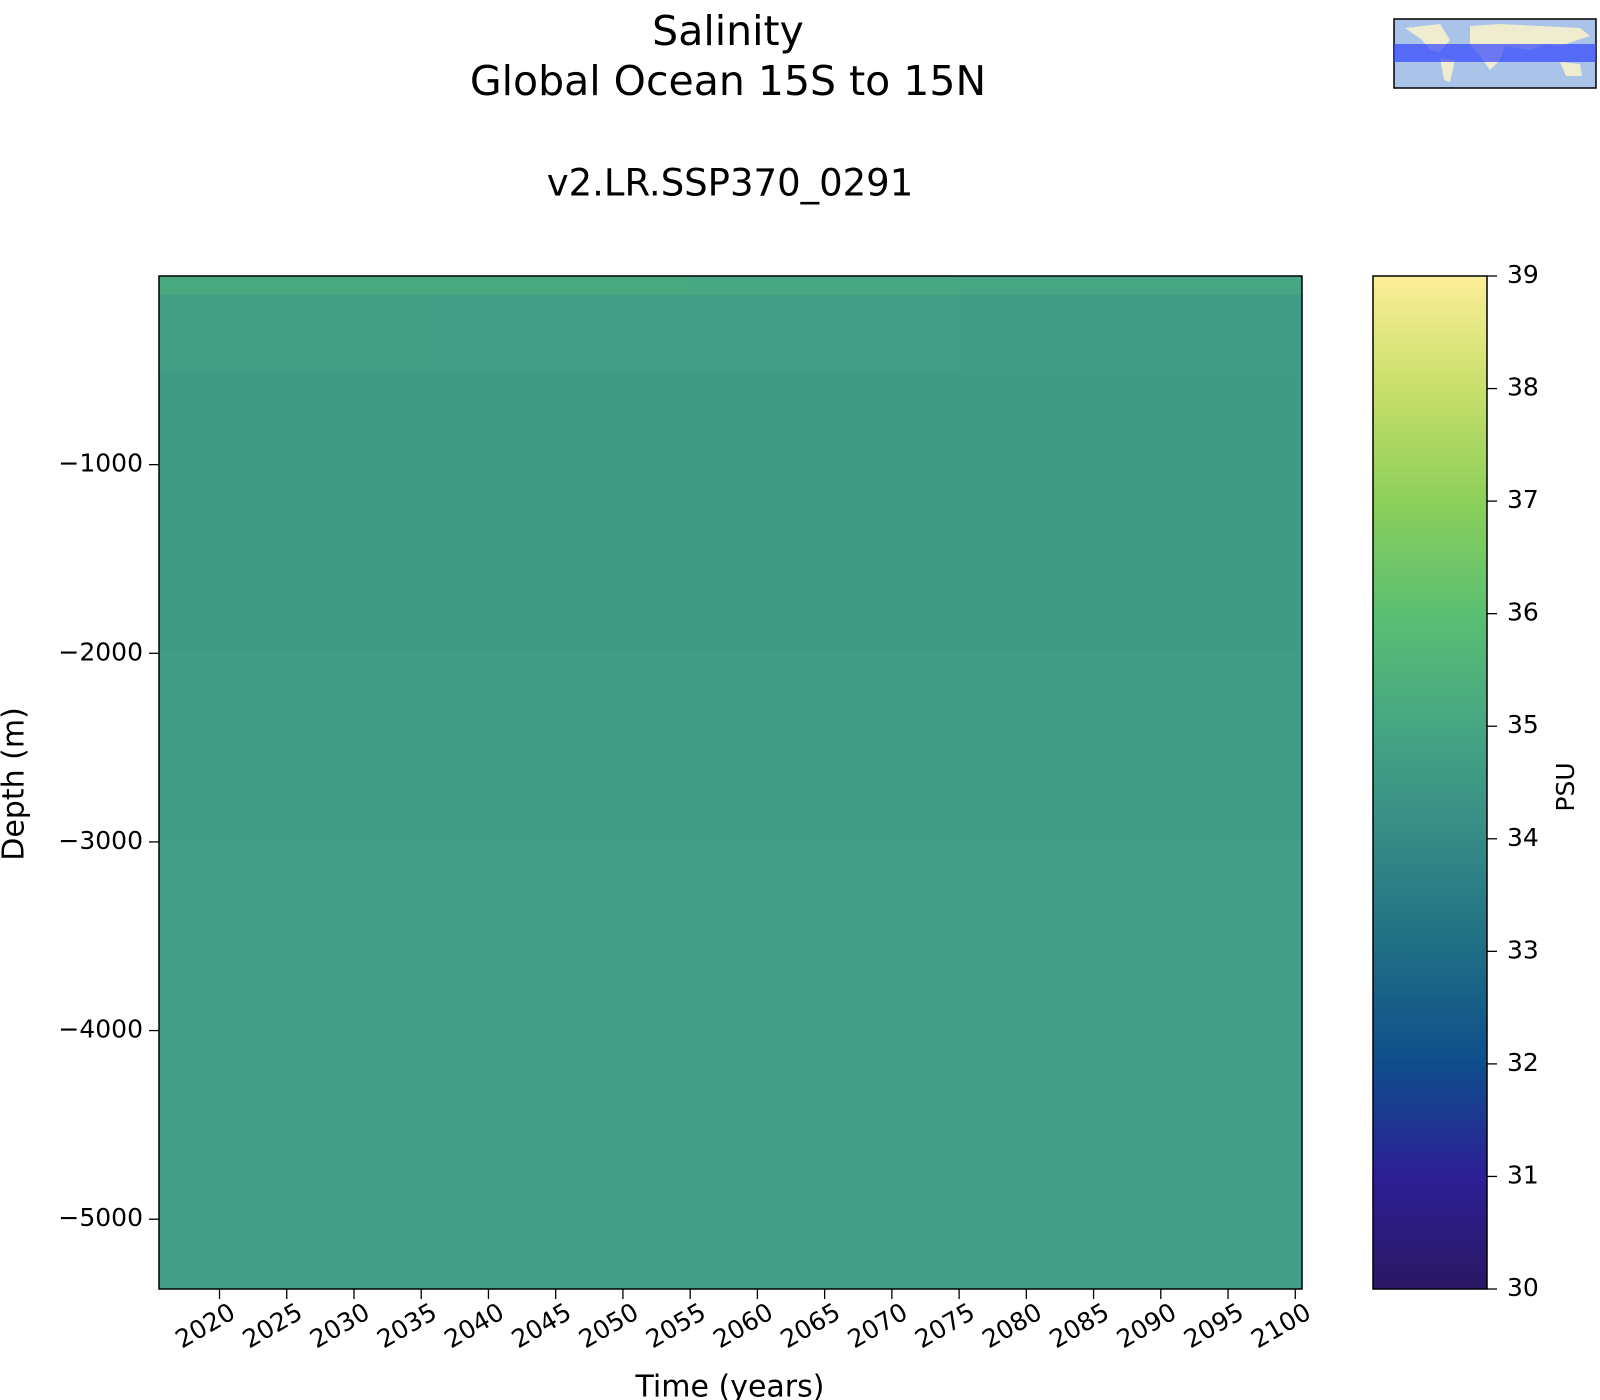 The width and height of the screenshot is (1600, 1400). I want to click on chart-title: Global Ocean 15S to 15N, so click(728, 81).